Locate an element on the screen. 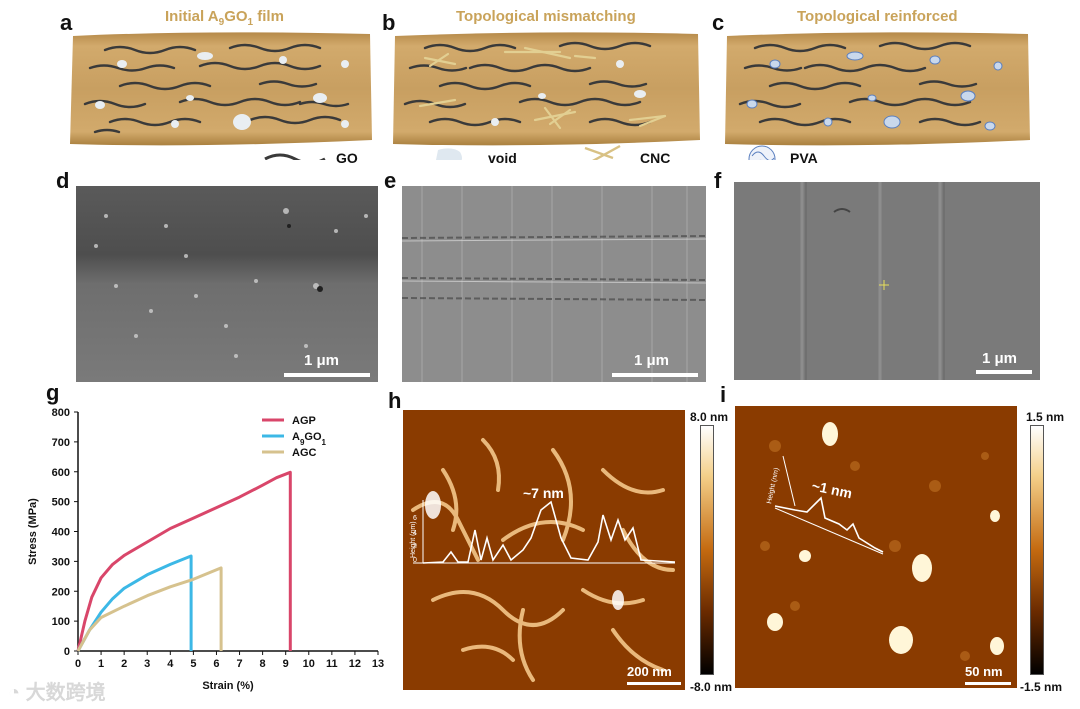 This screenshot has width=1080, height=709. x-tick-label: 8 is located at coordinates (263, 664).